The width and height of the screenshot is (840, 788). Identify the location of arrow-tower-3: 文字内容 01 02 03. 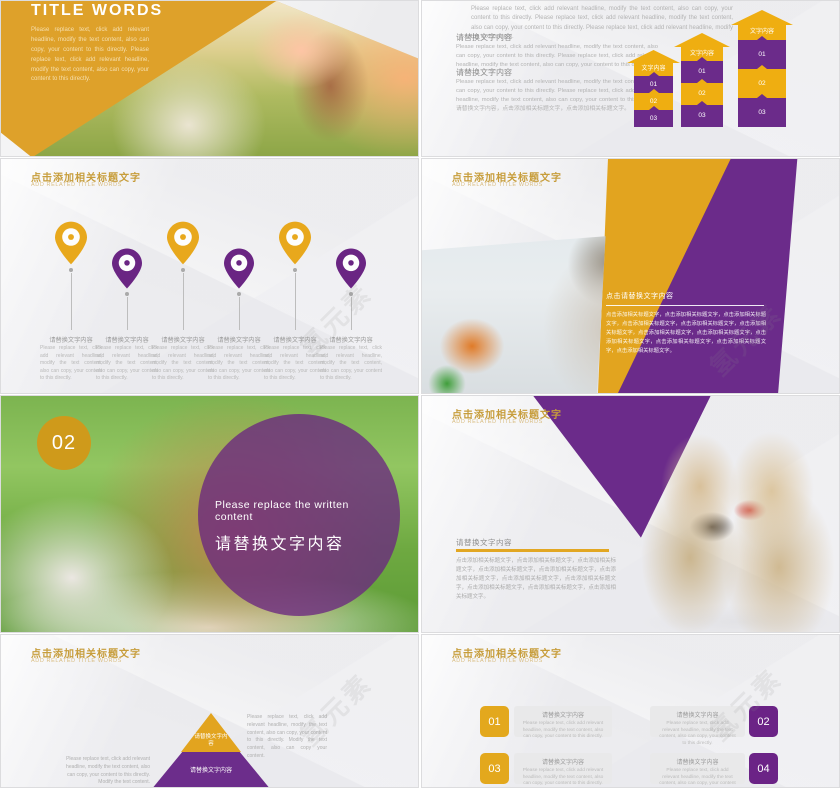
(762, 68).